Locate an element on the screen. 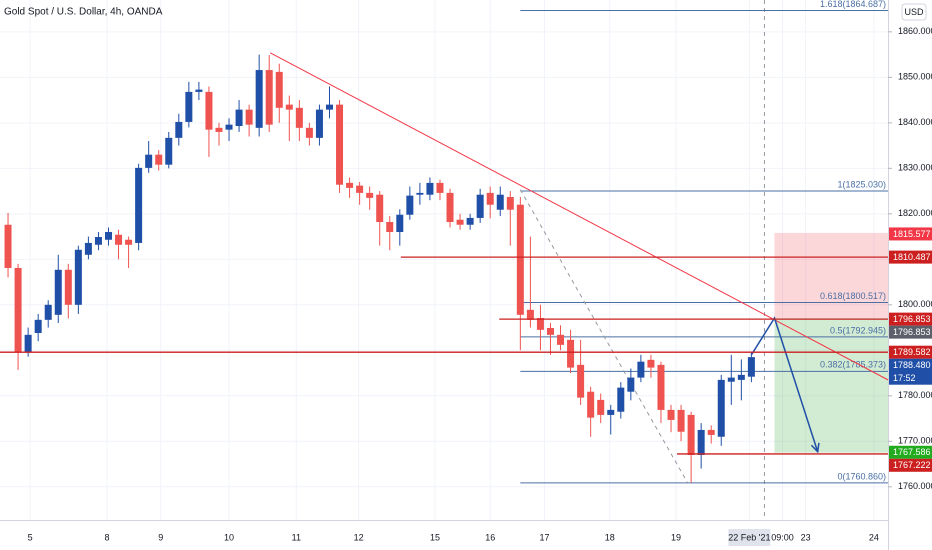 This screenshot has height=550, width=932. price-label: 1767.222 is located at coordinates (912, 465).